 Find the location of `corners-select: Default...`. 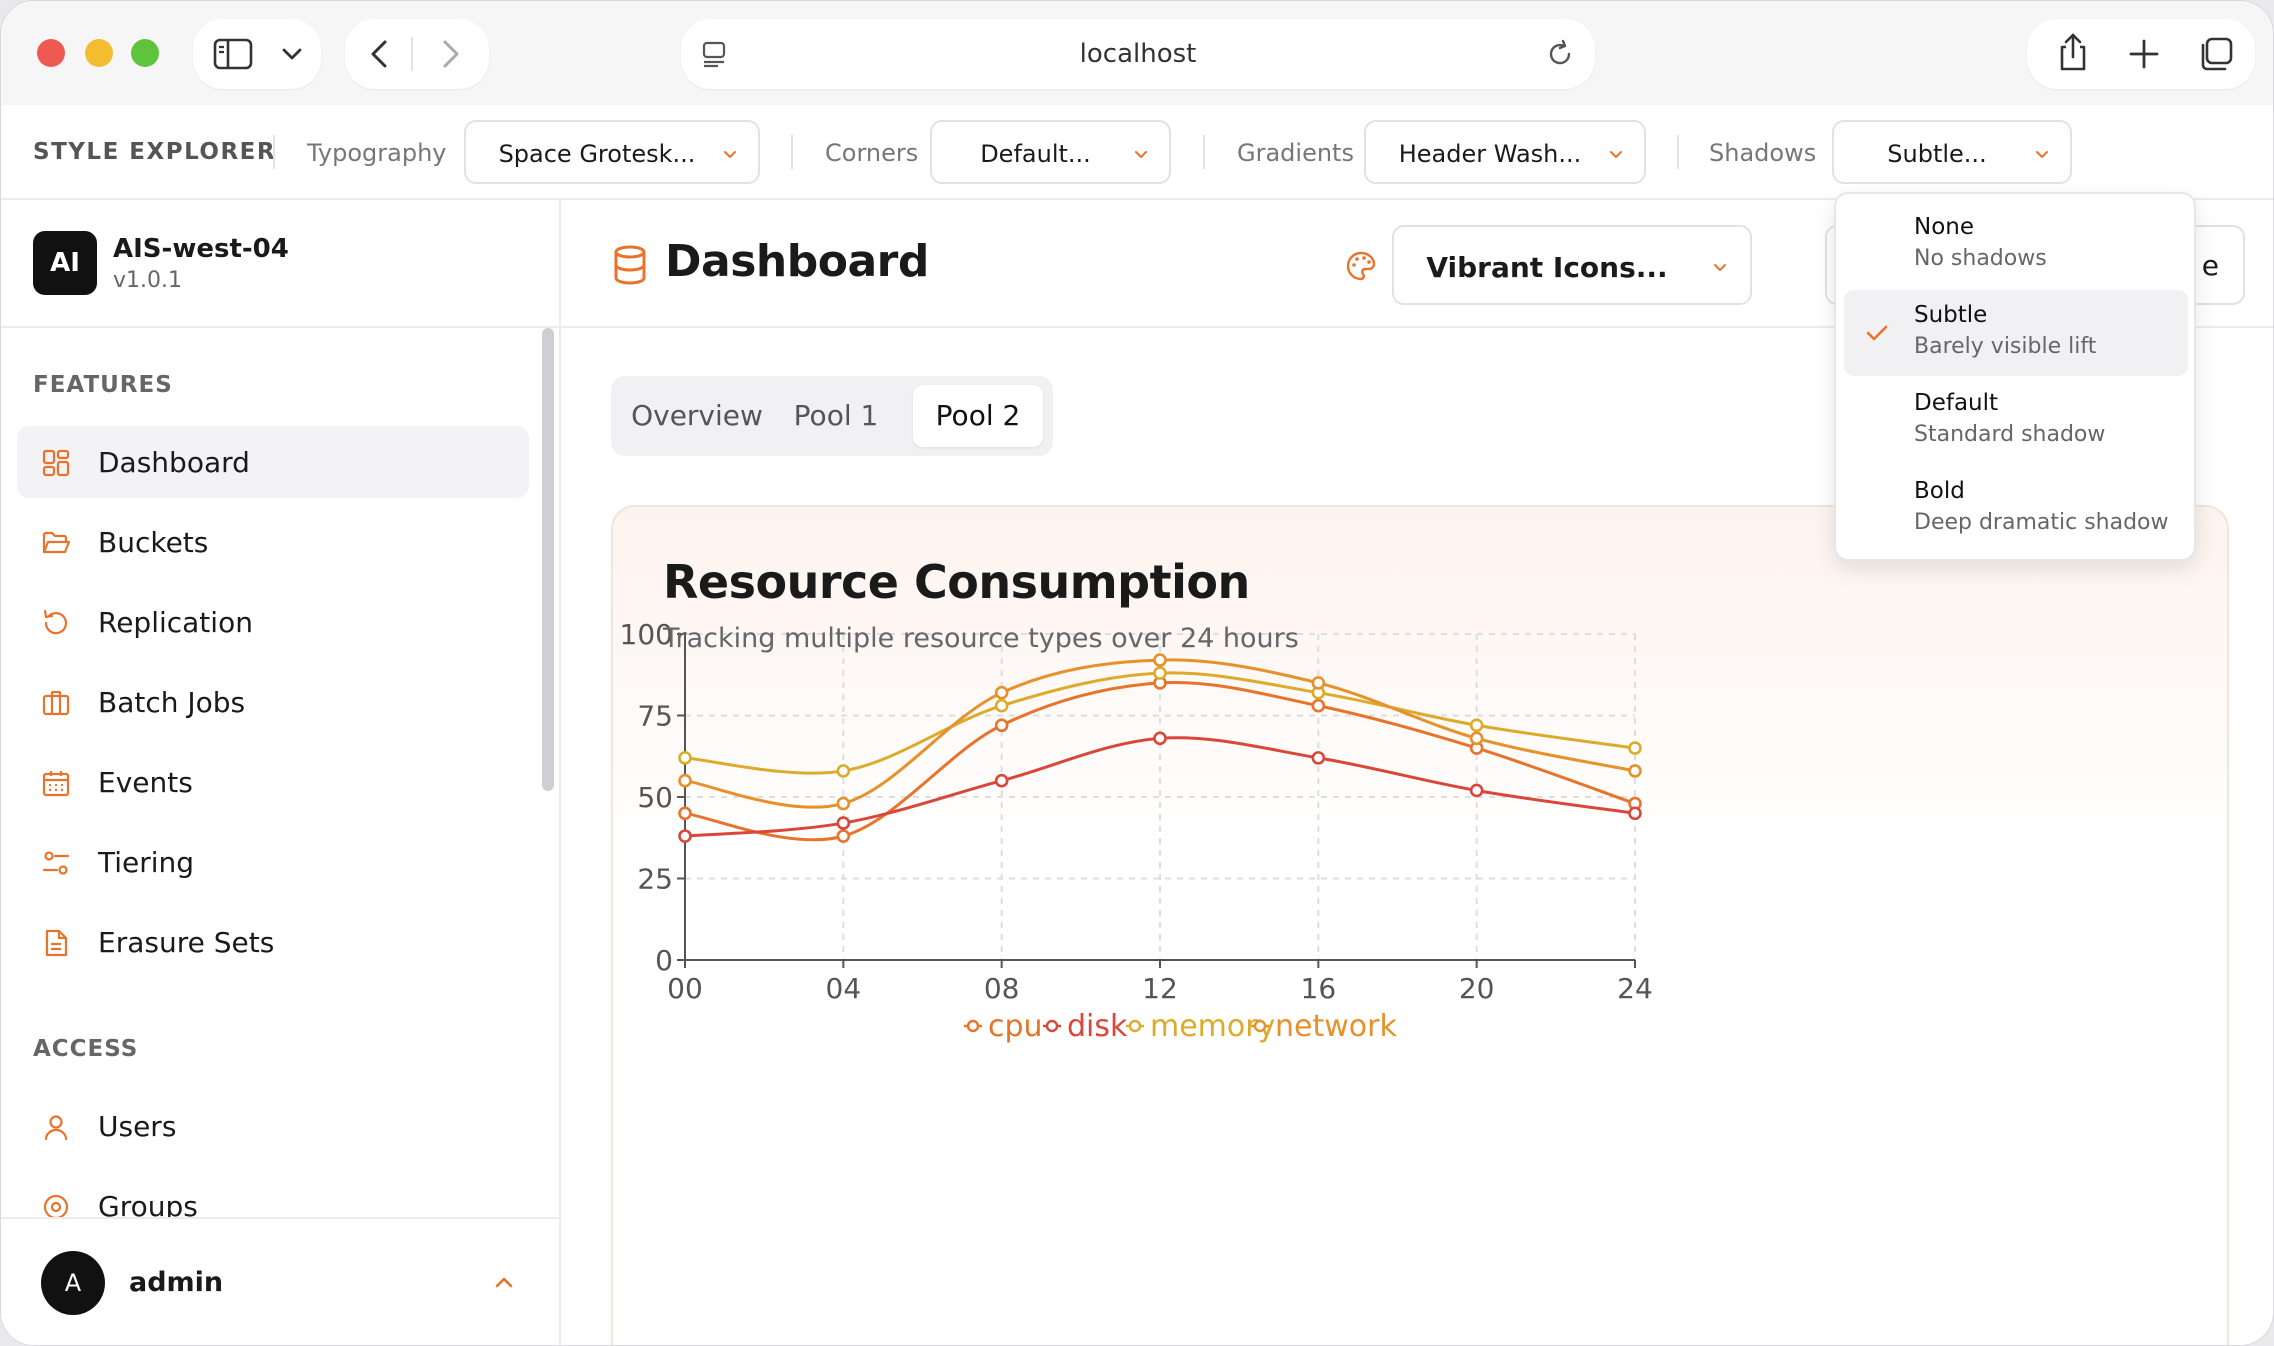

corners-select: Default... is located at coordinates (1050, 152).